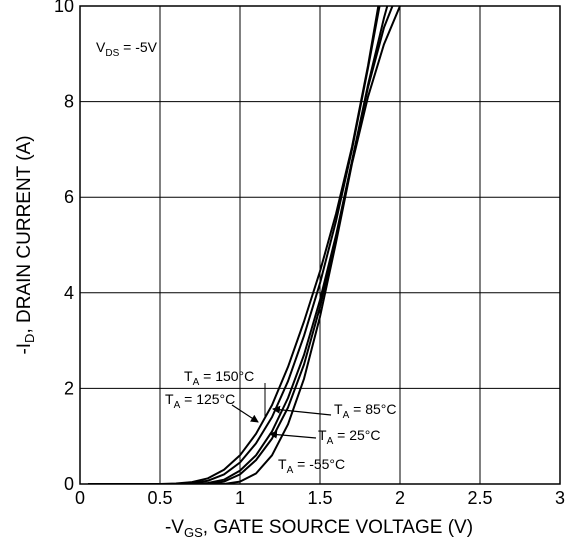 Image resolution: width=569 pixels, height=539 pixels. Describe the element at coordinates (240, 498) in the screenshot. I see `x-tick-label: 1` at that location.